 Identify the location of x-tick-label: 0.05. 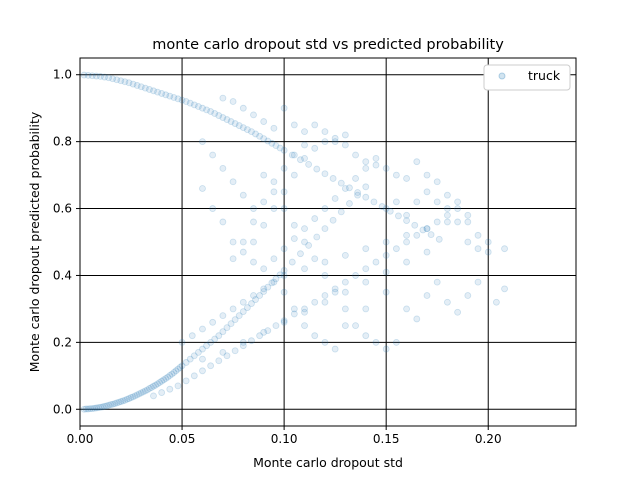
(182, 439).